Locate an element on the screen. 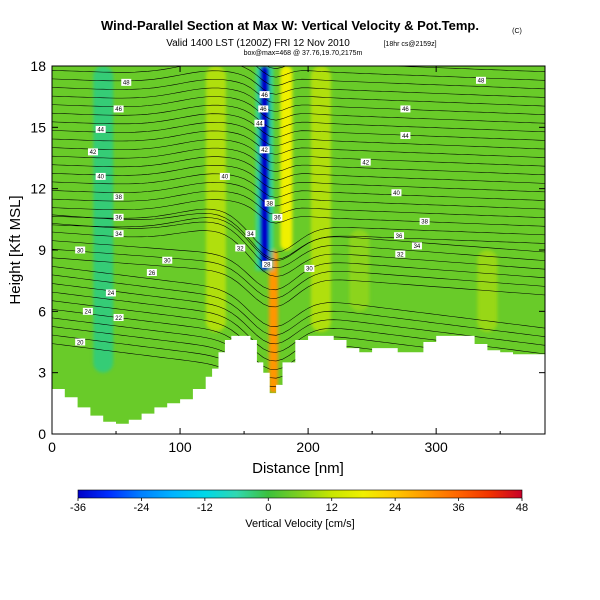 This screenshot has height=600, width=600. contour-label: 20 is located at coordinates (80, 342).